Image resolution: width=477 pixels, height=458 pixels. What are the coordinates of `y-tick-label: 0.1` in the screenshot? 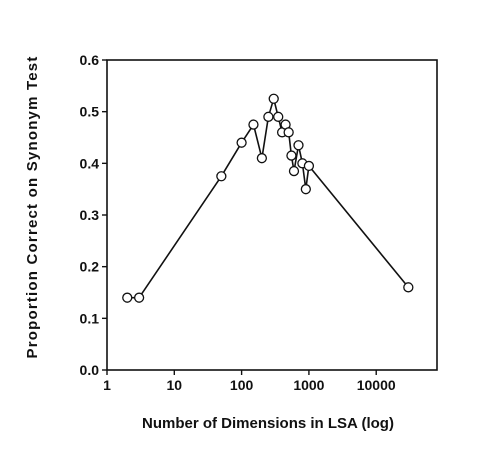 It's located at (90, 318).